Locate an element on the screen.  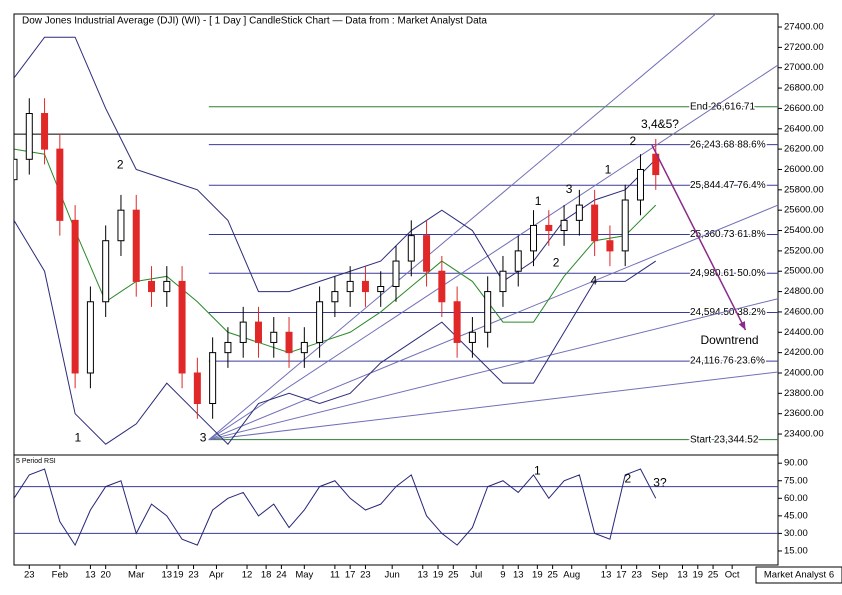
x-tick-label: 20 is located at coordinates (105, 575).